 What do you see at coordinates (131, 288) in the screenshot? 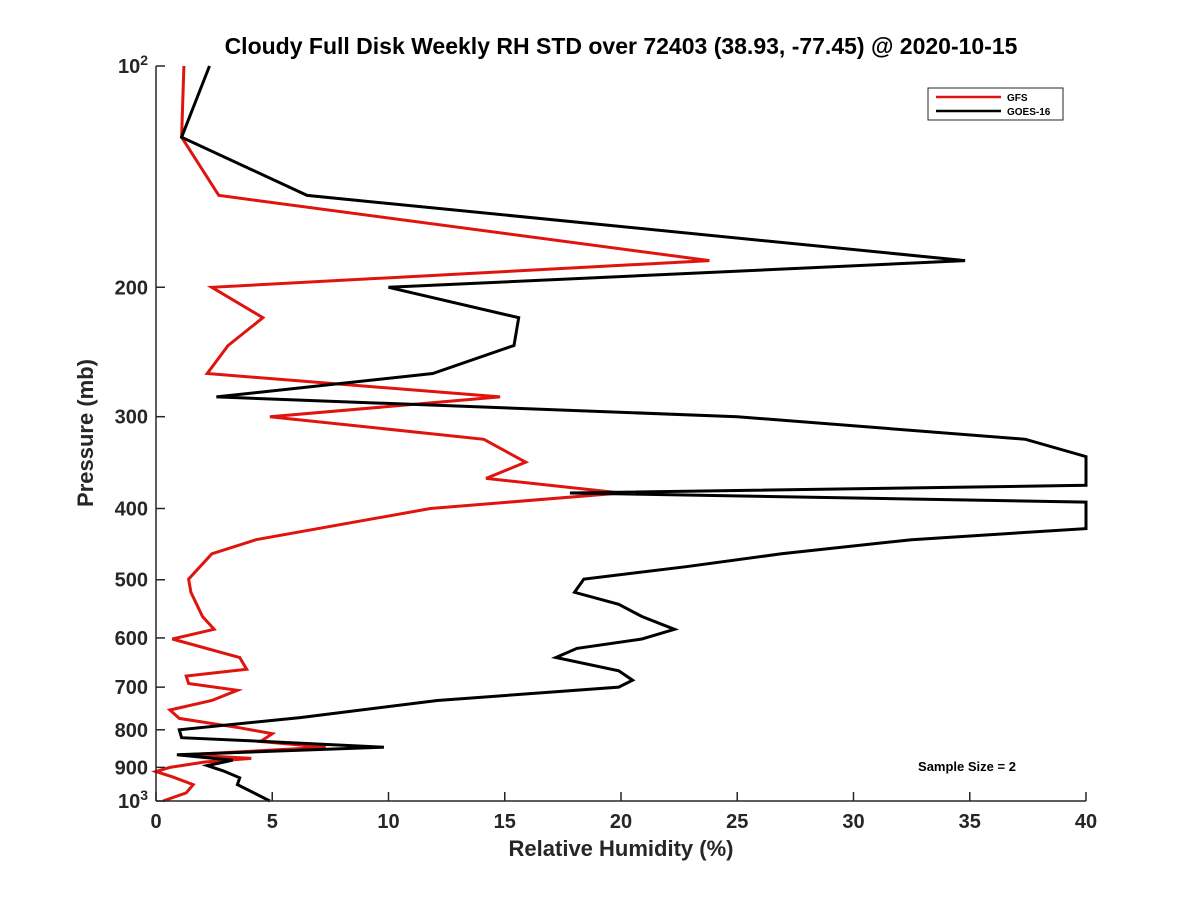
I see `y-tick-label: 200` at bounding box center [131, 288].